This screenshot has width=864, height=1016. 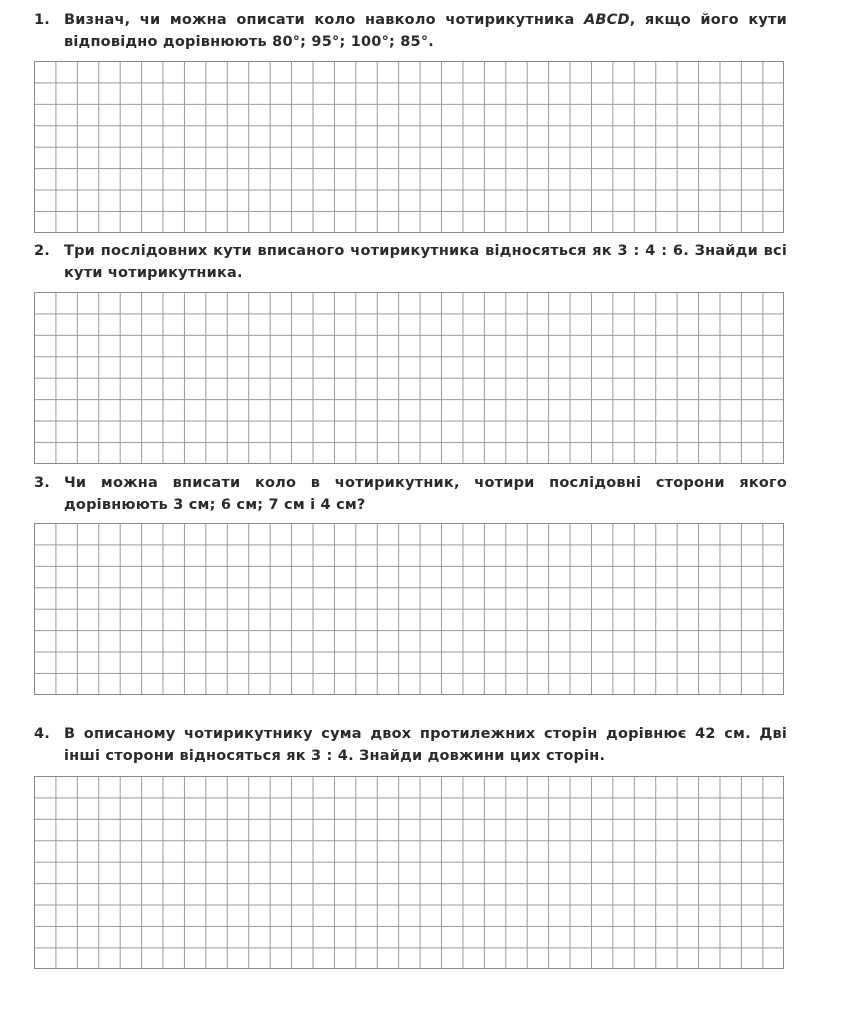 What do you see at coordinates (606, 20) in the screenshot?
I see `quadrilateral-label: ABCD` at bounding box center [606, 20].